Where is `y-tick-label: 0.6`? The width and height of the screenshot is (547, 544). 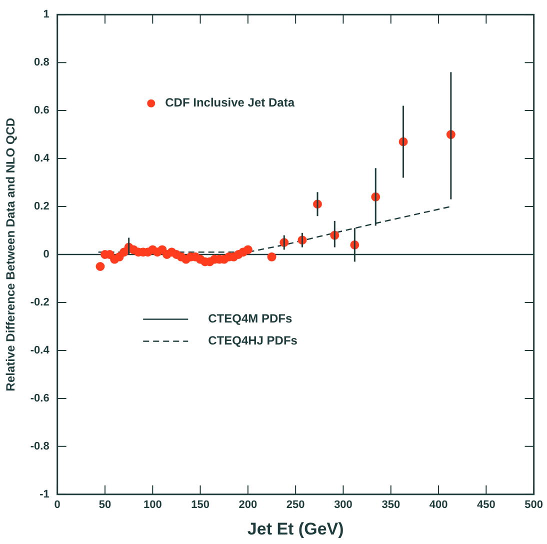 y-tick-label: 0.6 is located at coordinates (42, 110).